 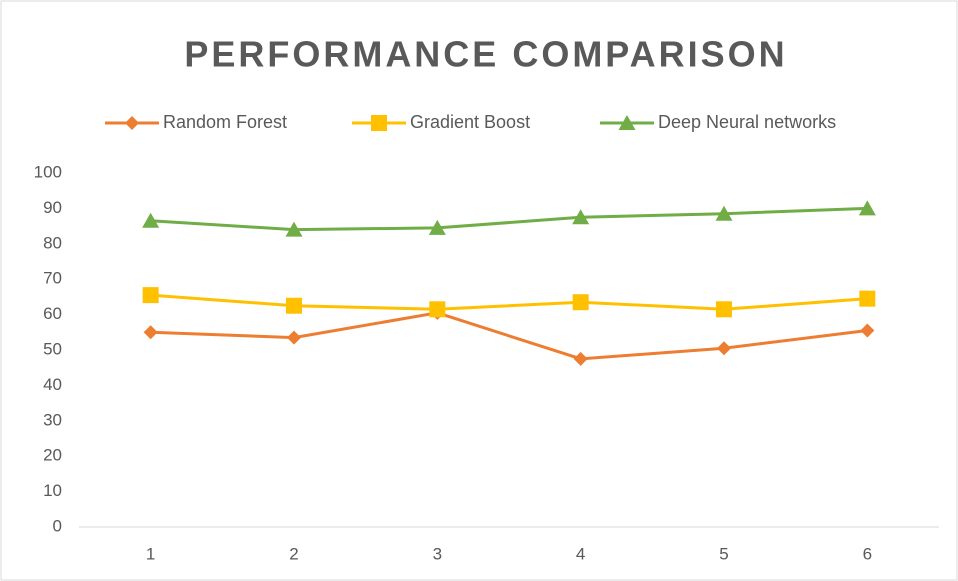 What do you see at coordinates (747, 122) in the screenshot?
I see `legend-label: Deep Neural networks` at bounding box center [747, 122].